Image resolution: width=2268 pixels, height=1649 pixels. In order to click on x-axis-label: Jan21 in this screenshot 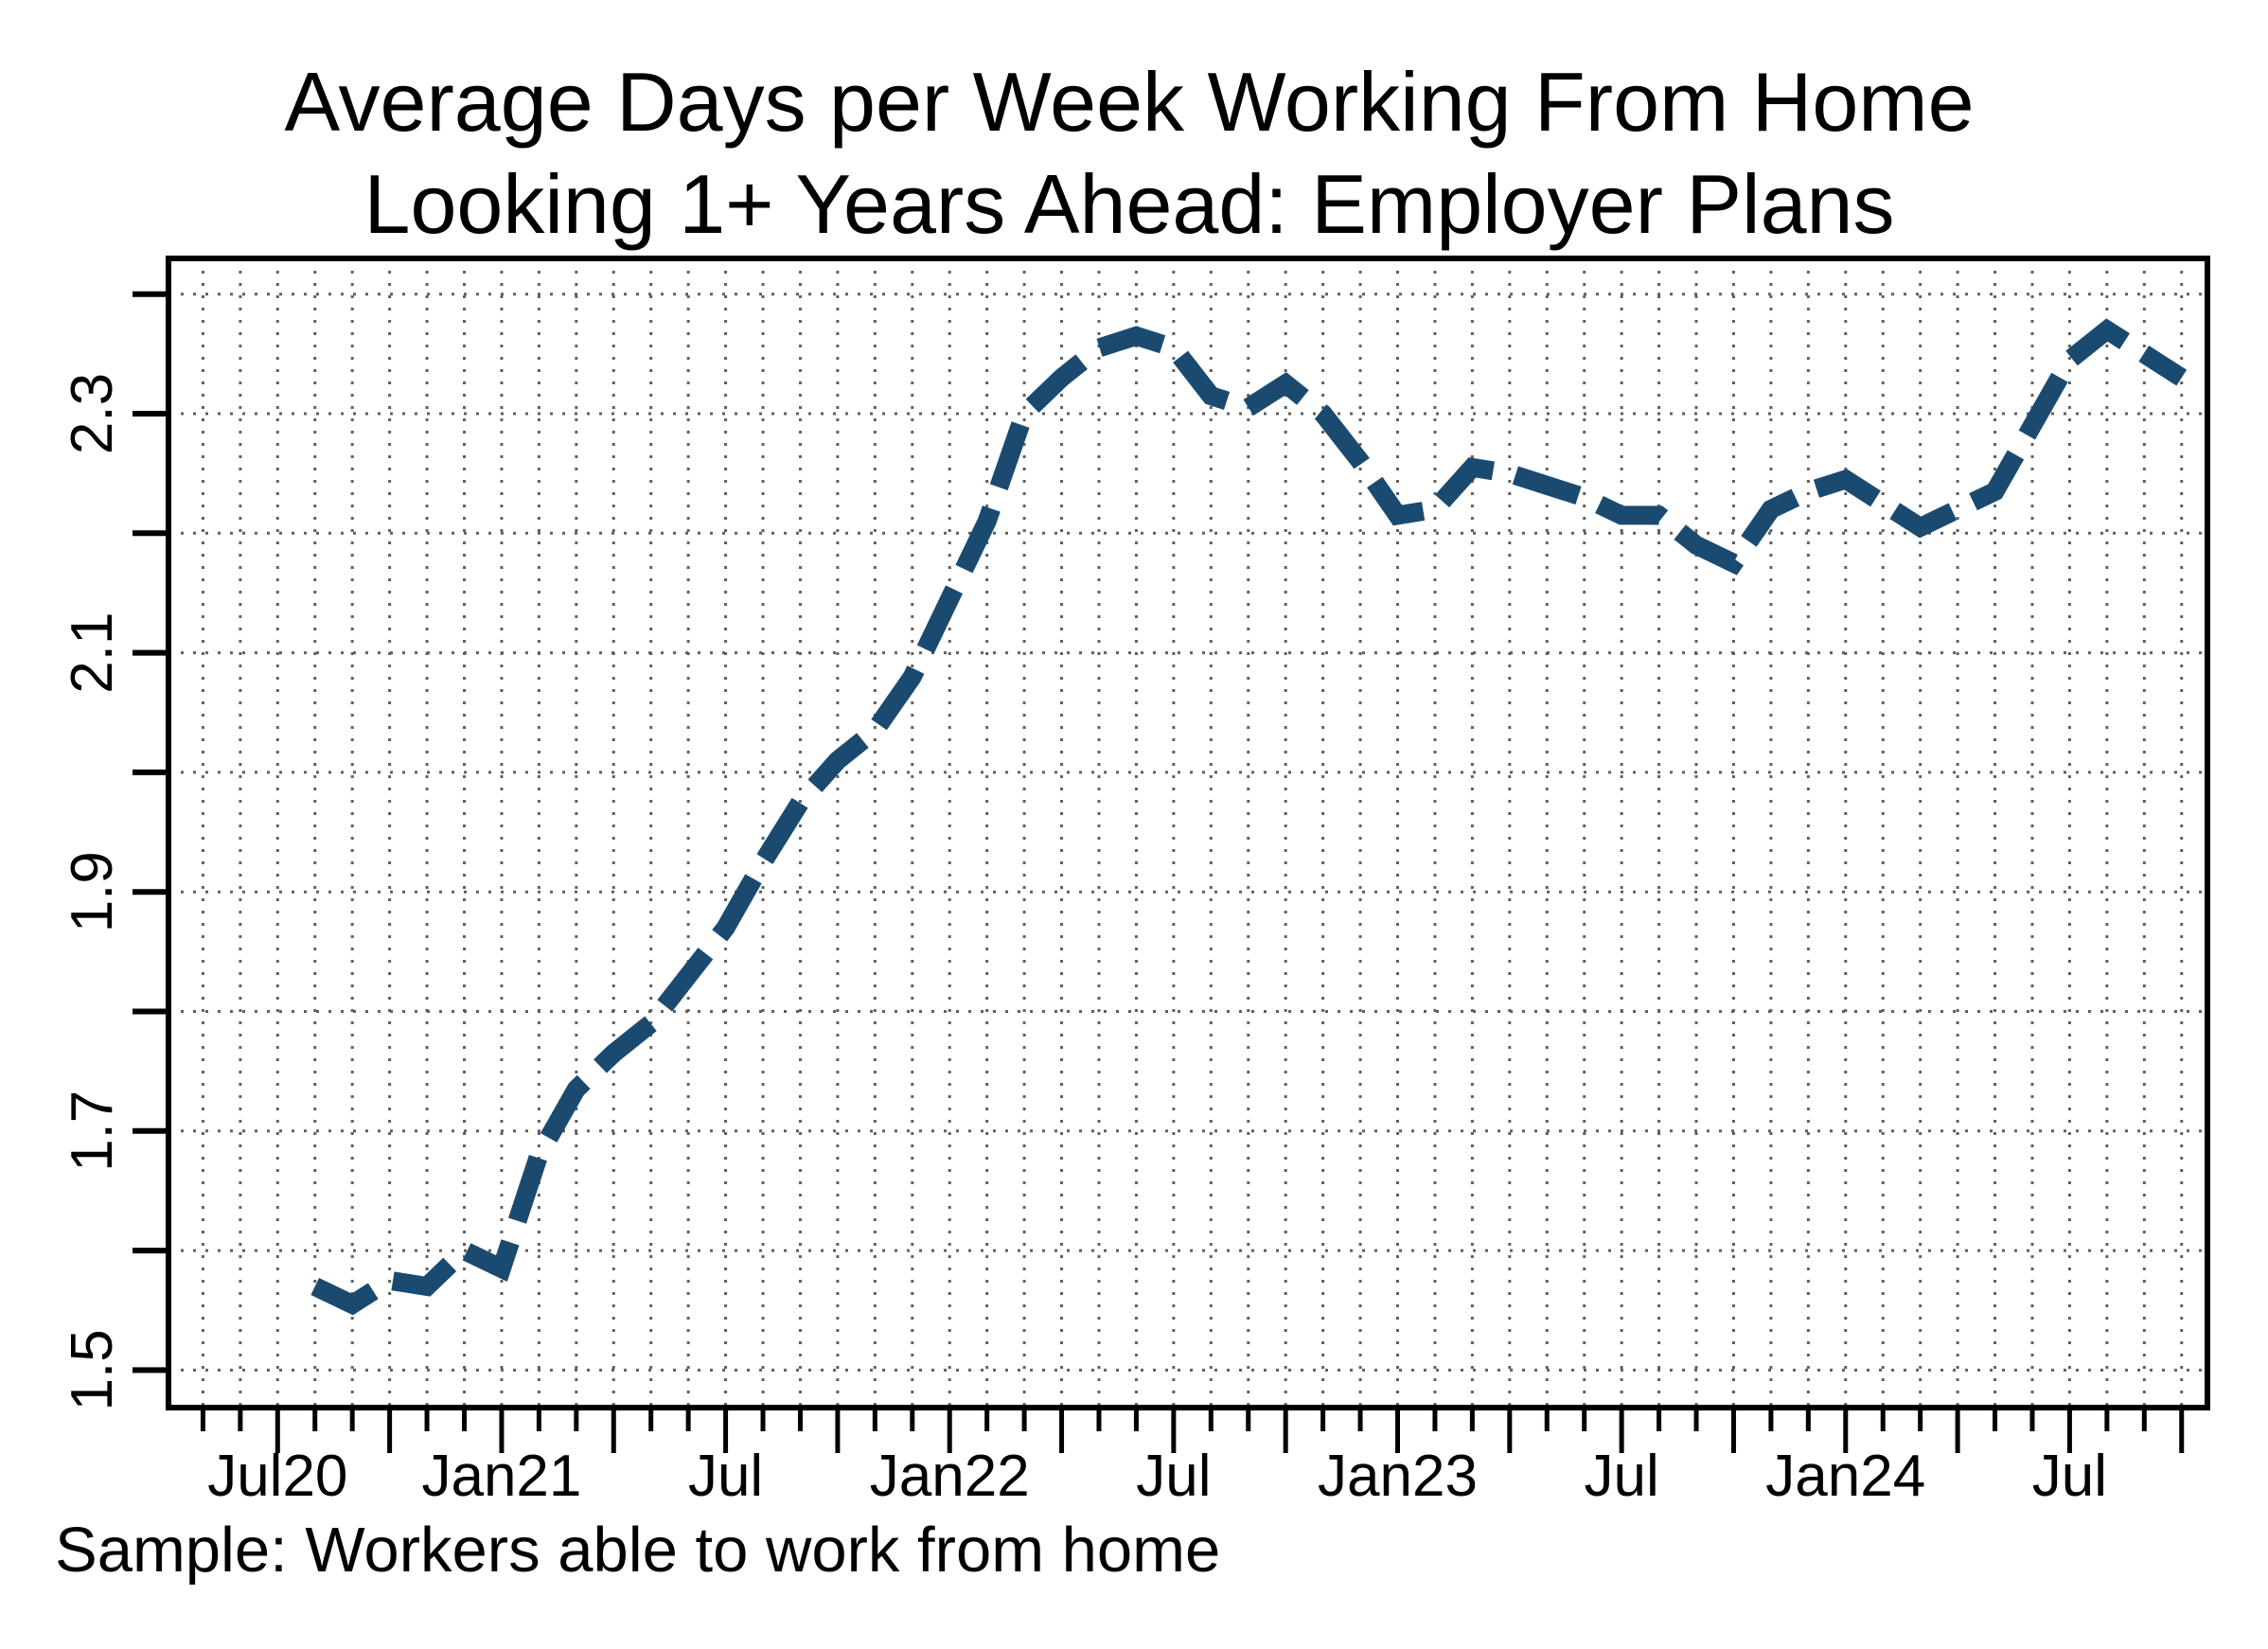, I will do `click(501, 1476)`.